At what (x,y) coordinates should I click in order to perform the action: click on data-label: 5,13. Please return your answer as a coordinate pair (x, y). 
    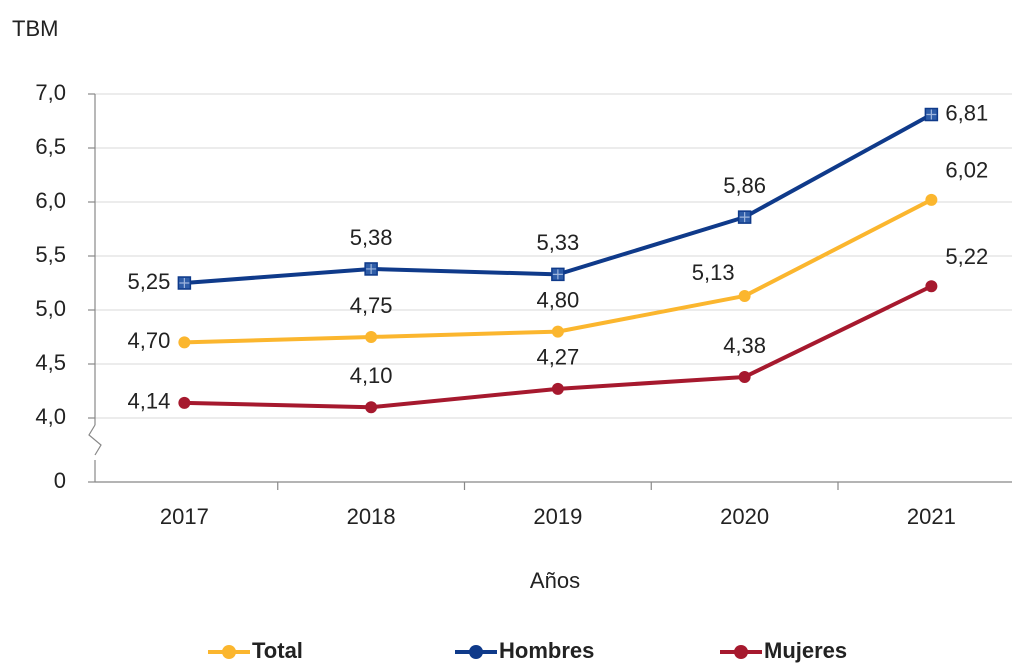
    Looking at the image, I should click on (713, 272).